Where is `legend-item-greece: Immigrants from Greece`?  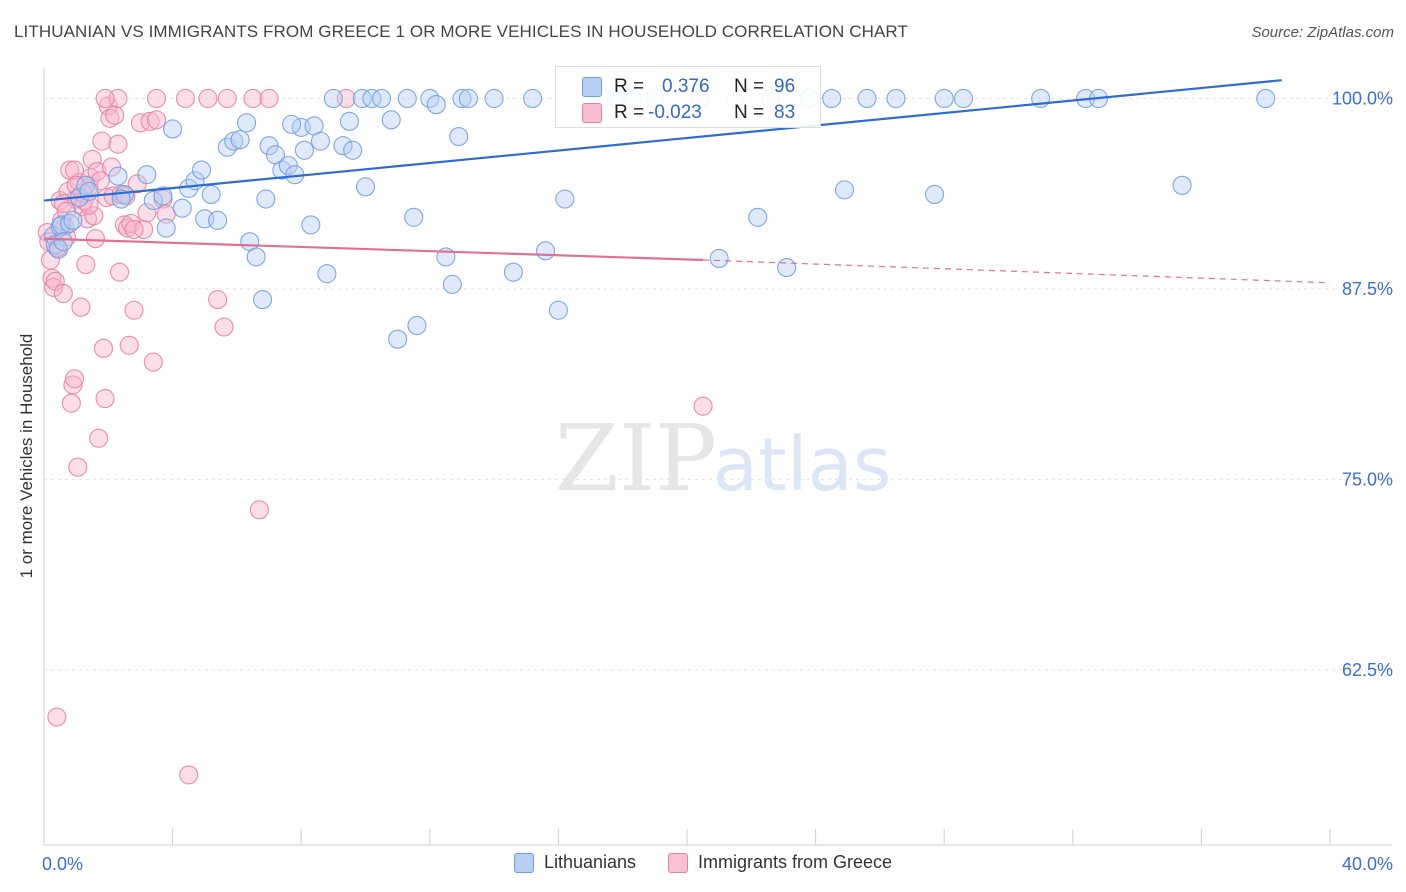
legend-item-greece: Immigrants from Greece is located at coordinates (780, 862).